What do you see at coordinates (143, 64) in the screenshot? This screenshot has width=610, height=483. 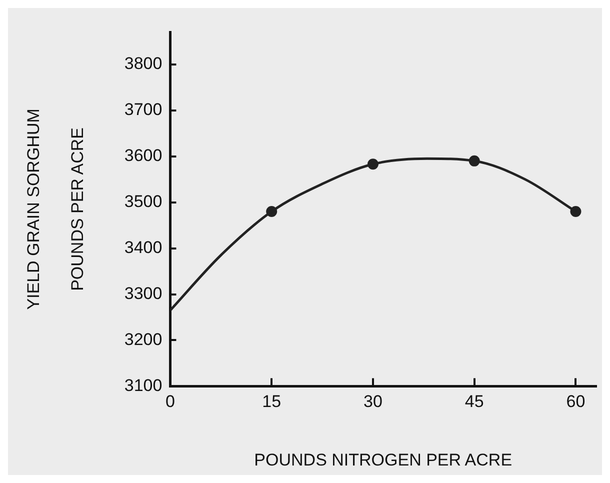 I see `y-tick-label: 3800` at bounding box center [143, 64].